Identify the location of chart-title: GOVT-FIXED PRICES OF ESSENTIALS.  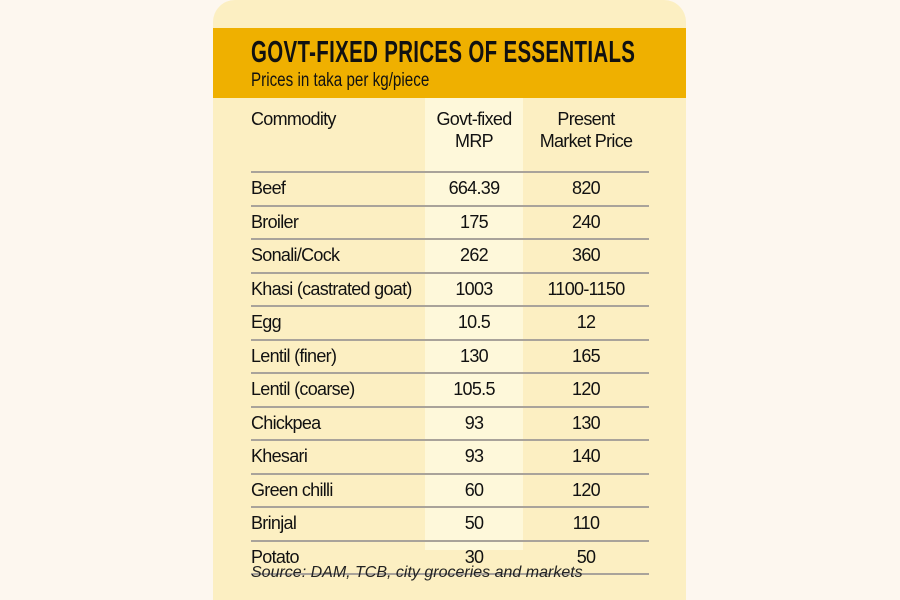
(443, 51).